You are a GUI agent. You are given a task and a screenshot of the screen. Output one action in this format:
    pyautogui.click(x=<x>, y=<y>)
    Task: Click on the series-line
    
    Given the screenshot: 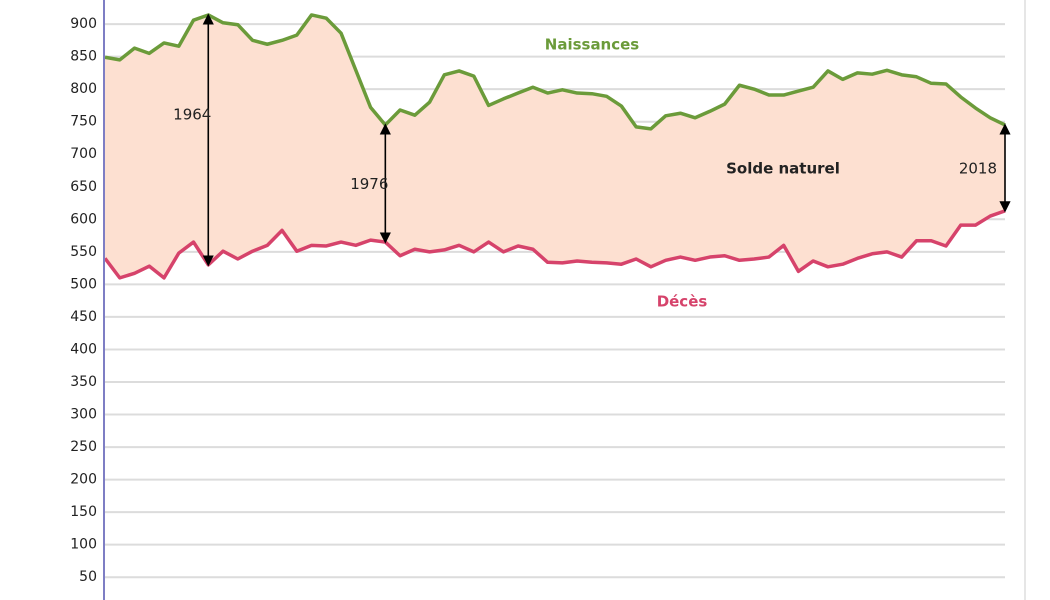 What is the action you would take?
    pyautogui.click(x=554, y=244)
    